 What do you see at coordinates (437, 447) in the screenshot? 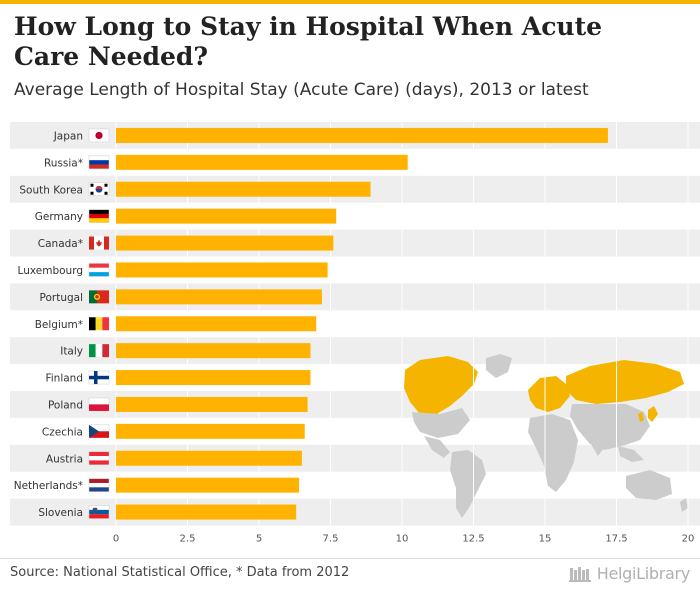
I see `map-central-america` at bounding box center [437, 447].